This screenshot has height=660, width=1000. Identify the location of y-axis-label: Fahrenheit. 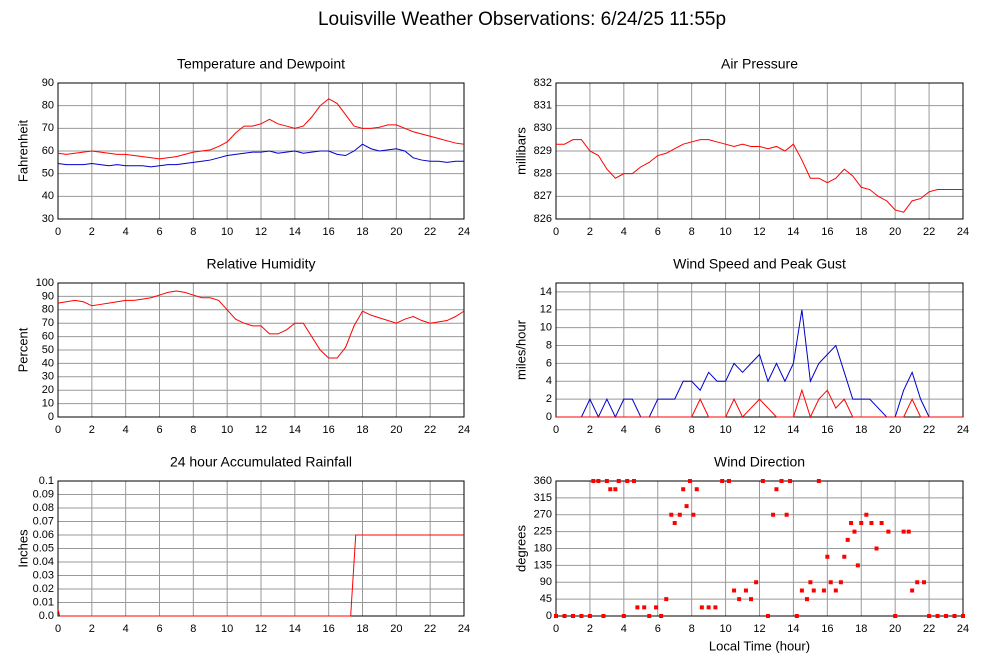
(22, 151).